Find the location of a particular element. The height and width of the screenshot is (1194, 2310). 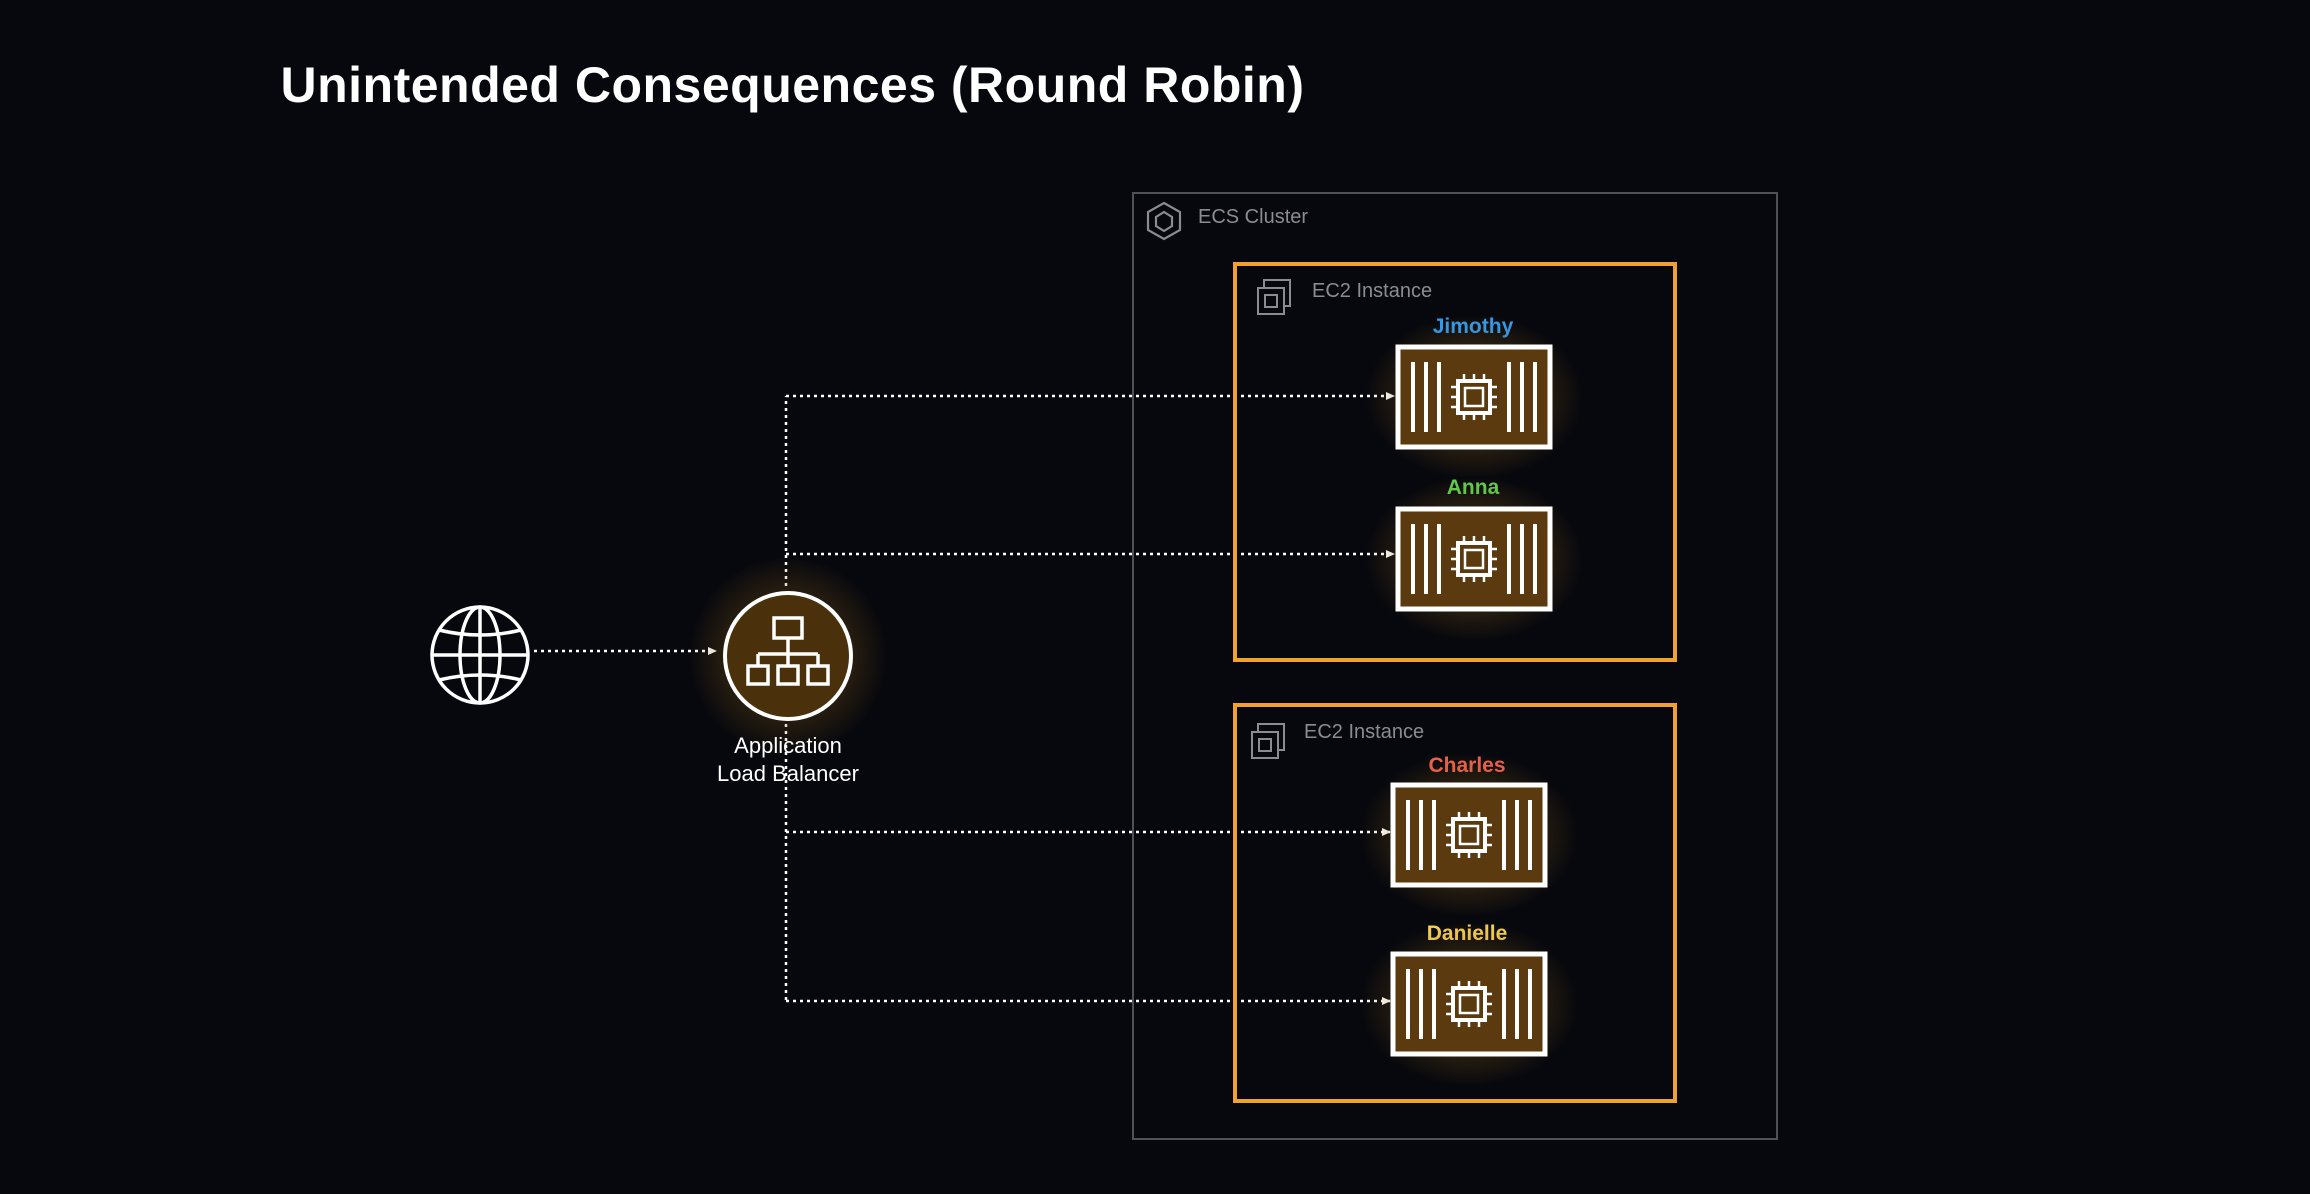

application-load-balancer is located at coordinates (788, 656).